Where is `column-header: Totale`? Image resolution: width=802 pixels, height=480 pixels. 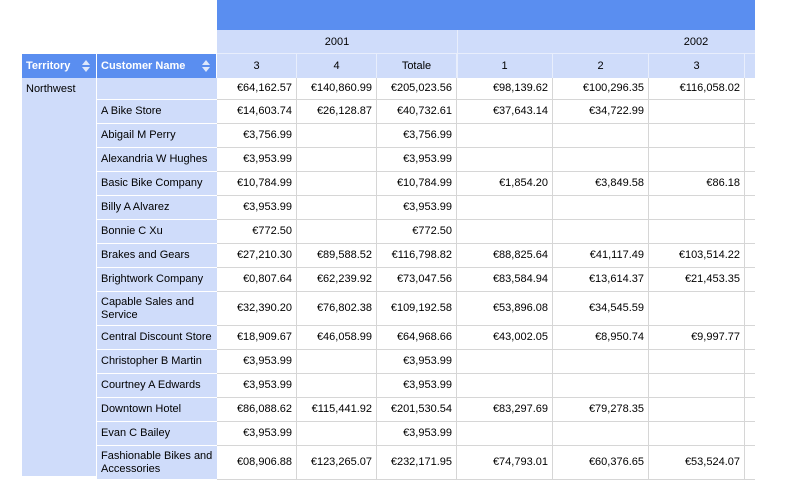 column-header: Totale is located at coordinates (417, 66).